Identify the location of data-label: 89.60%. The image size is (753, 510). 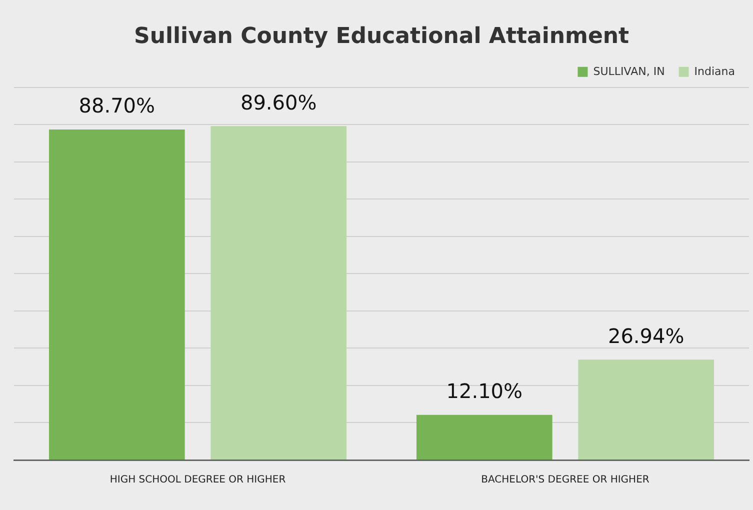
(278, 102).